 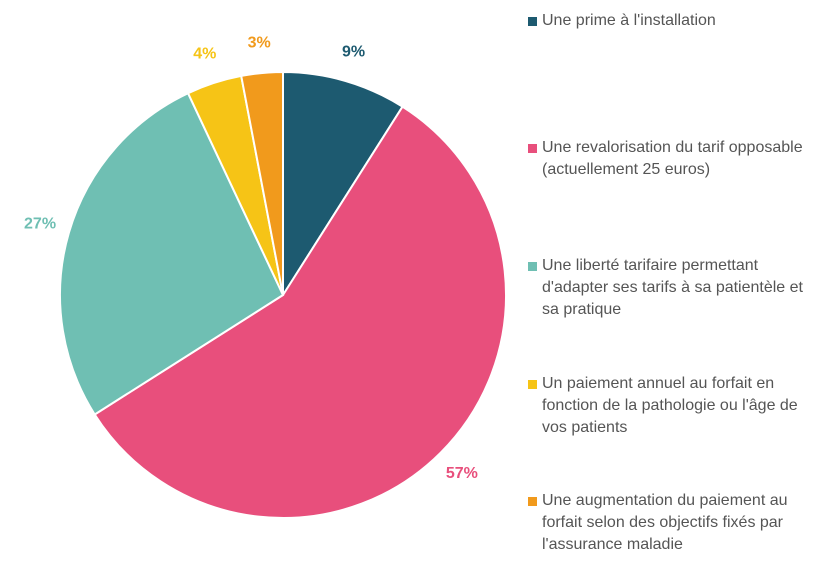 What do you see at coordinates (629, 20) in the screenshot?
I see `legend-label: Une prime à l'installation` at bounding box center [629, 20].